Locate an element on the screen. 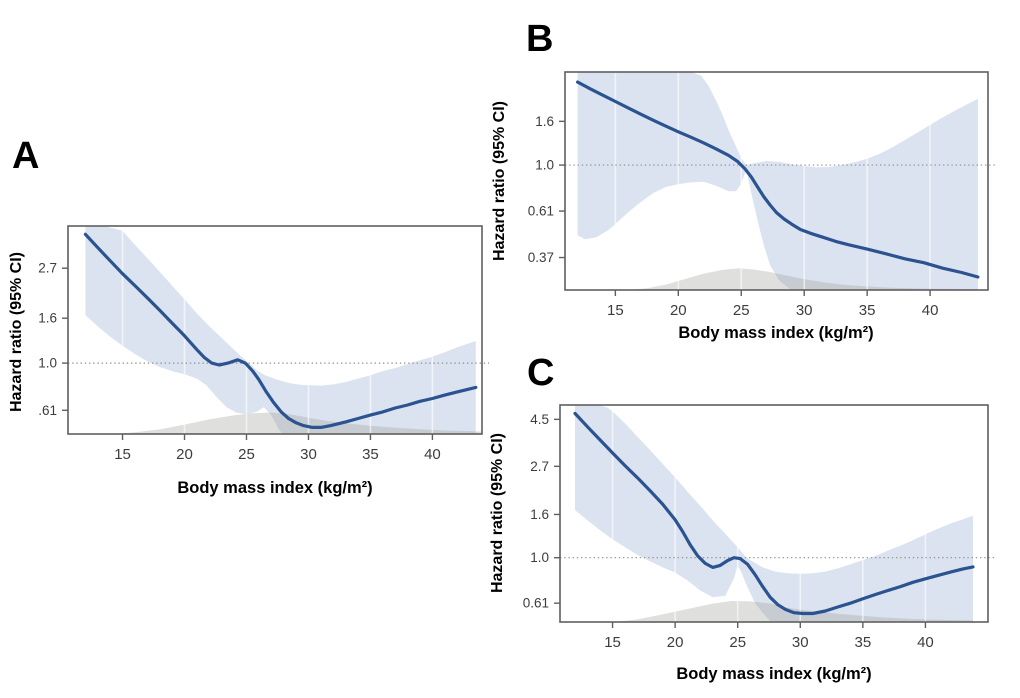 Image resolution: width=1020 pixels, height=698 pixels. y-tick-label: 4.5 is located at coordinates (539, 419).